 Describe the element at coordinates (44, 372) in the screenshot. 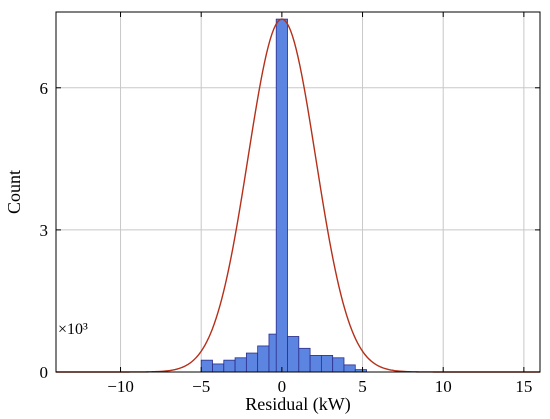

I see `y-tick-label: 0` at that location.